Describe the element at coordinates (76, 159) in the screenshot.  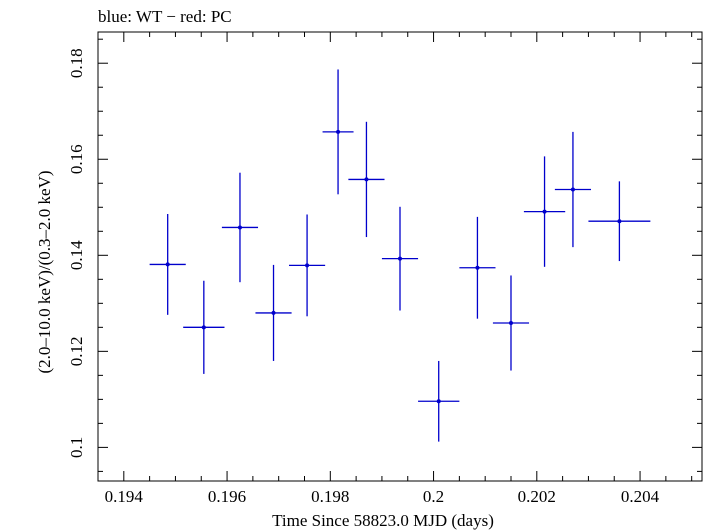
I see `y-tick-label: 0.16` at that location.